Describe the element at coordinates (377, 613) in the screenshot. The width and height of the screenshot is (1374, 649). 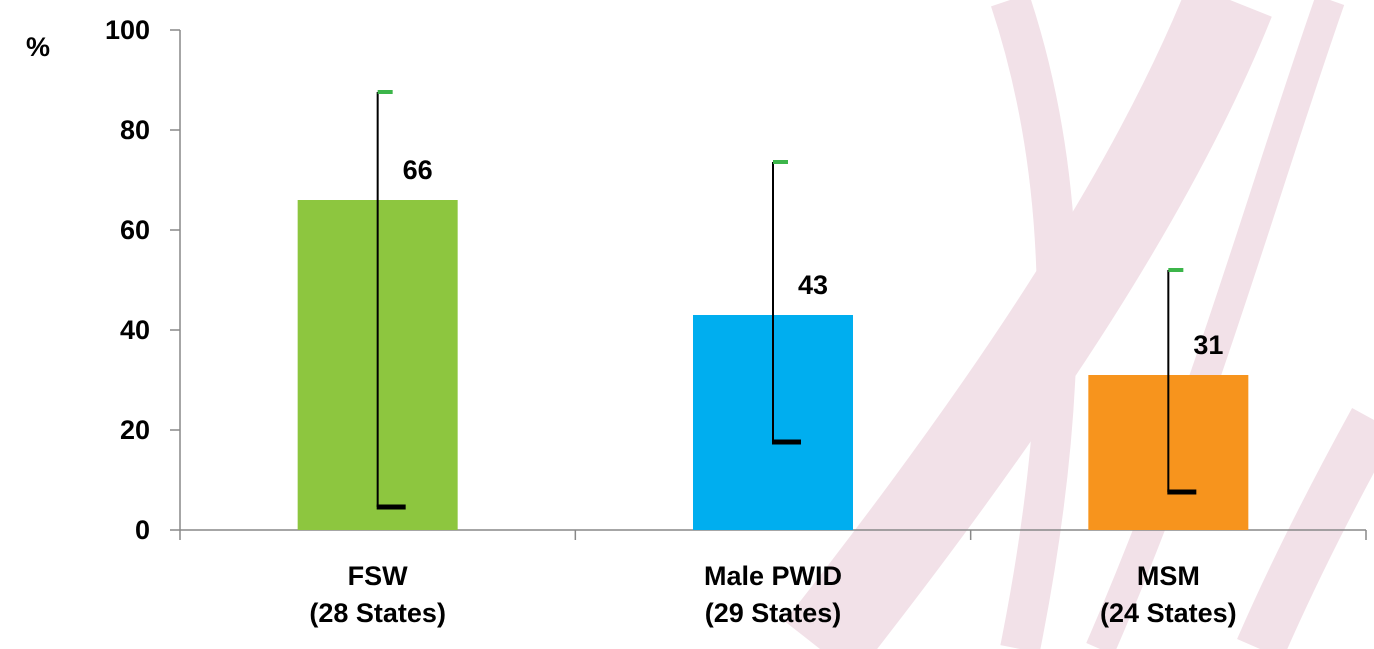
I see `x-tick-label: (28 States)` at that location.